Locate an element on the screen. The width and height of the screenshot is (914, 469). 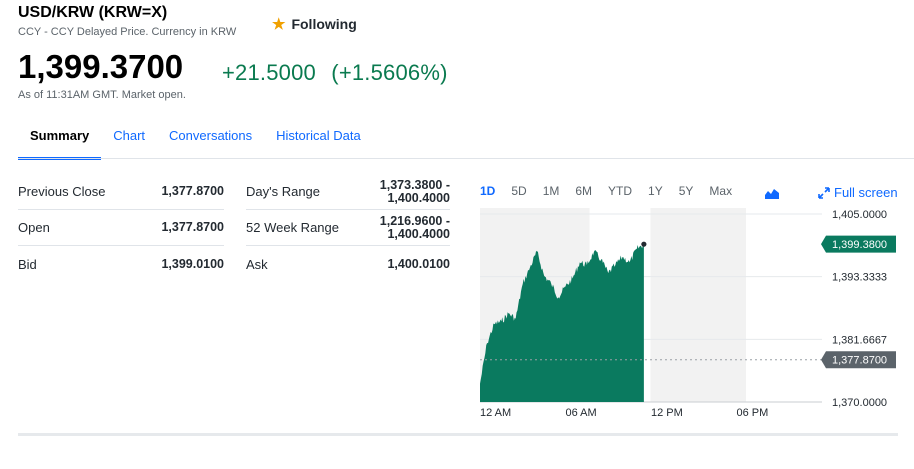
market-status: As of 11:31AM GMT. Market open. is located at coordinates (102, 95).